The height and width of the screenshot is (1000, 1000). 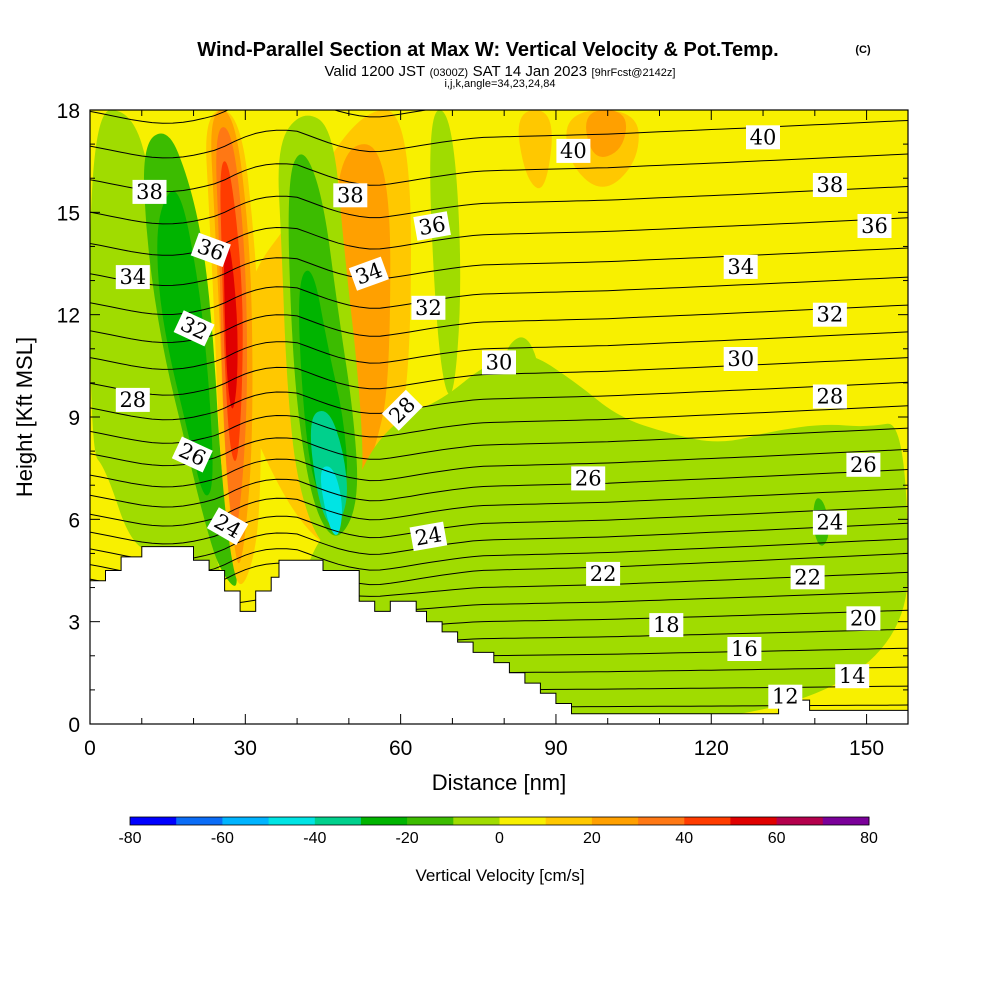 What do you see at coordinates (132, 400) in the screenshot?
I see `isentrope-label-text: 28` at bounding box center [132, 400].